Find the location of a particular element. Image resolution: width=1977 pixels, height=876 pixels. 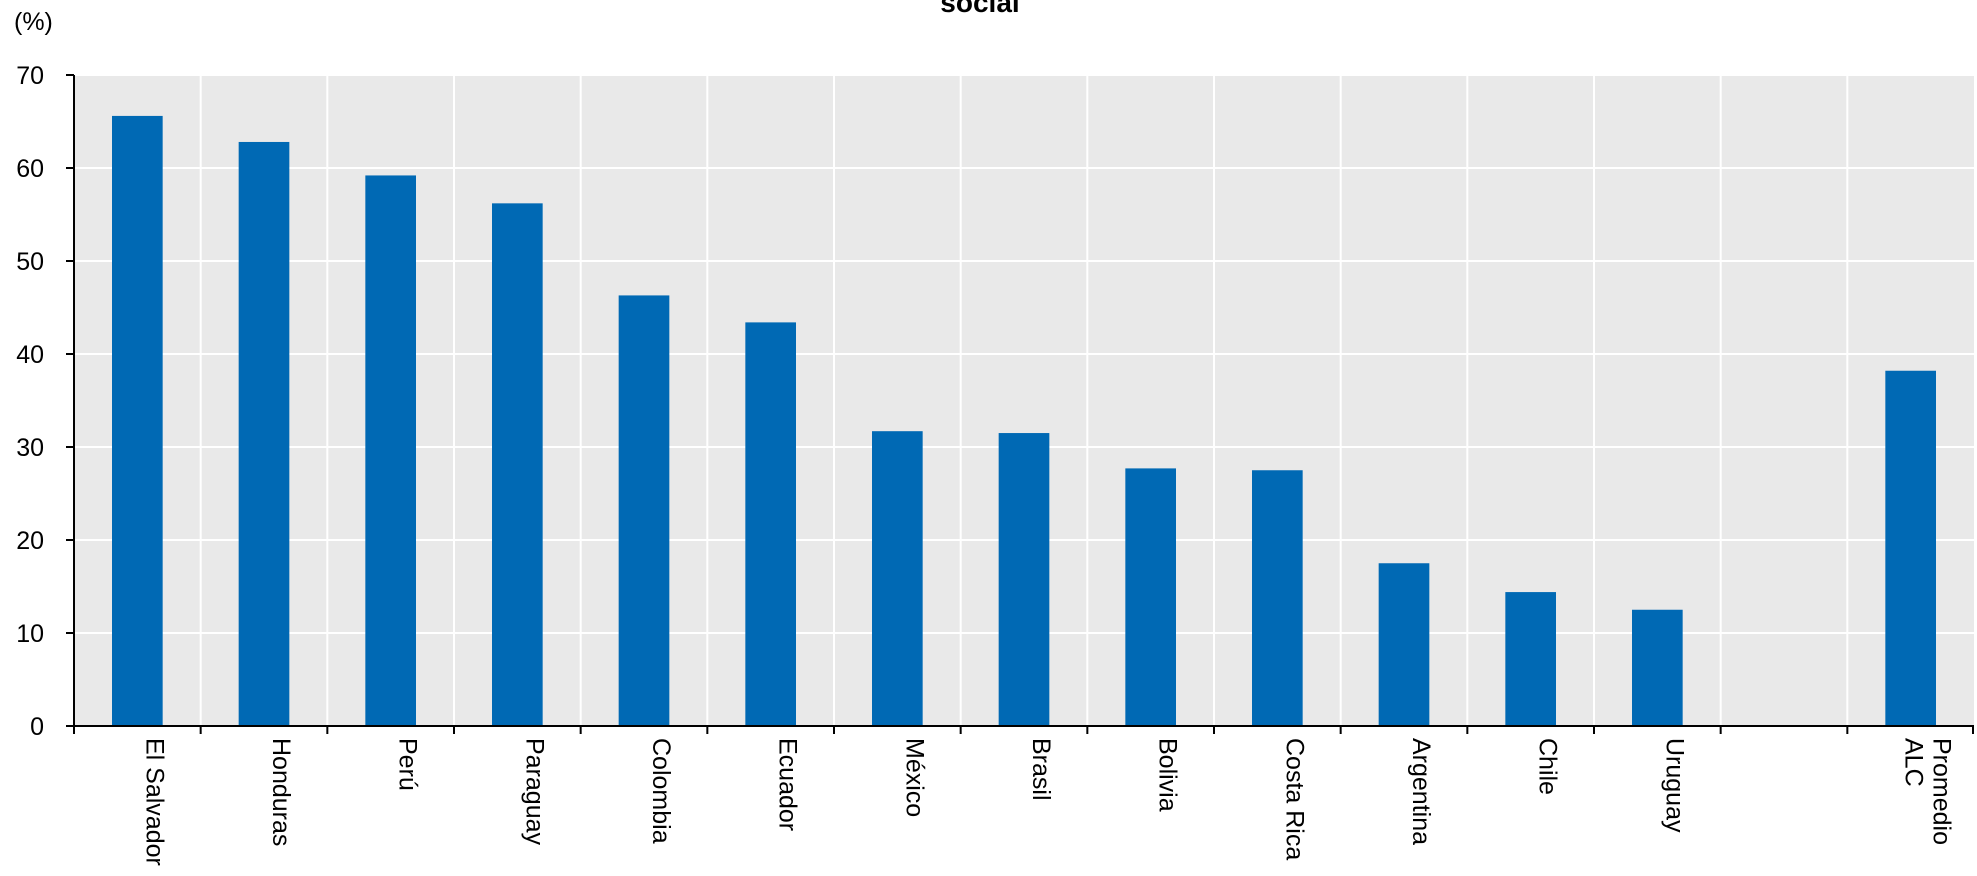

x-tick-label: Ecuador is located at coordinates (788, 784).